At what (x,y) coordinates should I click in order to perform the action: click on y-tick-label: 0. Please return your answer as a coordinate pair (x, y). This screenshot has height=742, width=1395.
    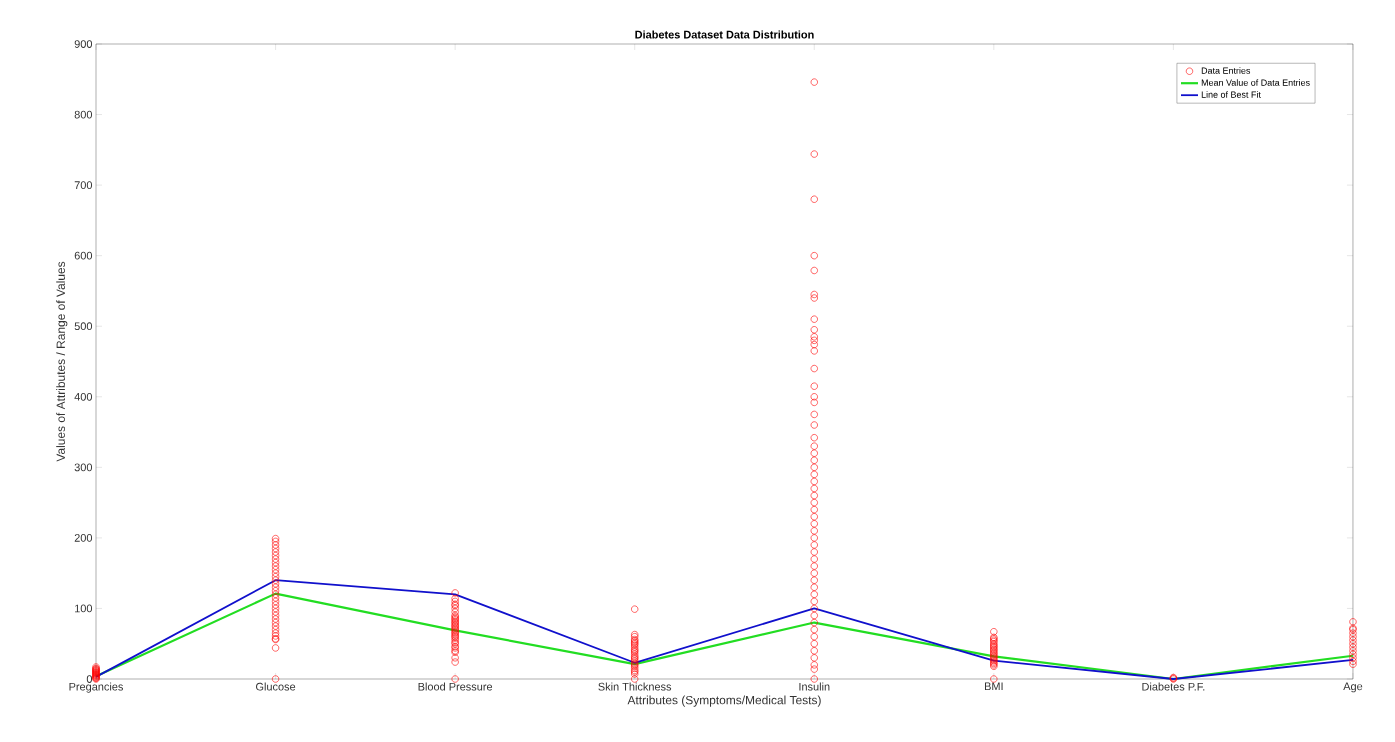
    Looking at the image, I should click on (89, 679).